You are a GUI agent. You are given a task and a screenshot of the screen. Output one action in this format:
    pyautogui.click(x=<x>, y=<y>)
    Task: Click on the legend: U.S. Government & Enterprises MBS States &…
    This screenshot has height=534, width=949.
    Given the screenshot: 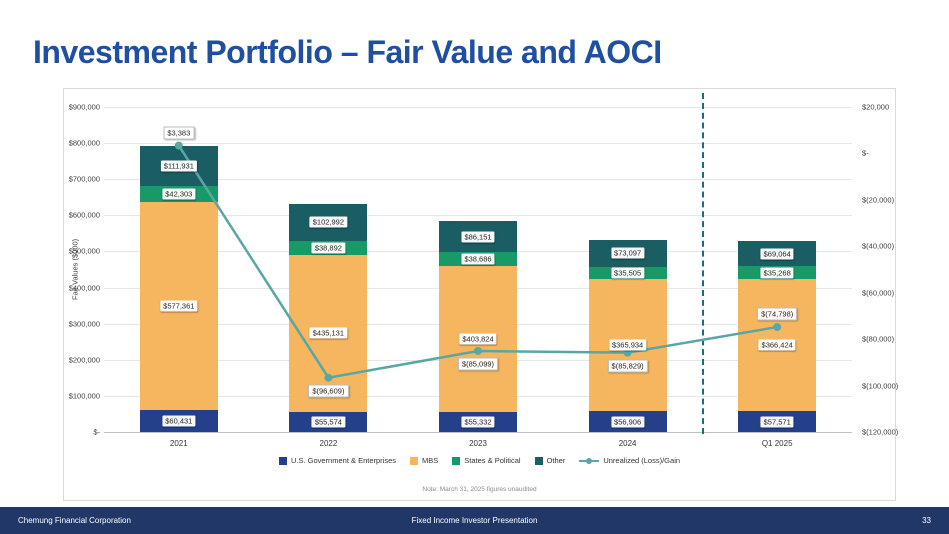 What is the action you would take?
    pyautogui.click(x=479, y=460)
    